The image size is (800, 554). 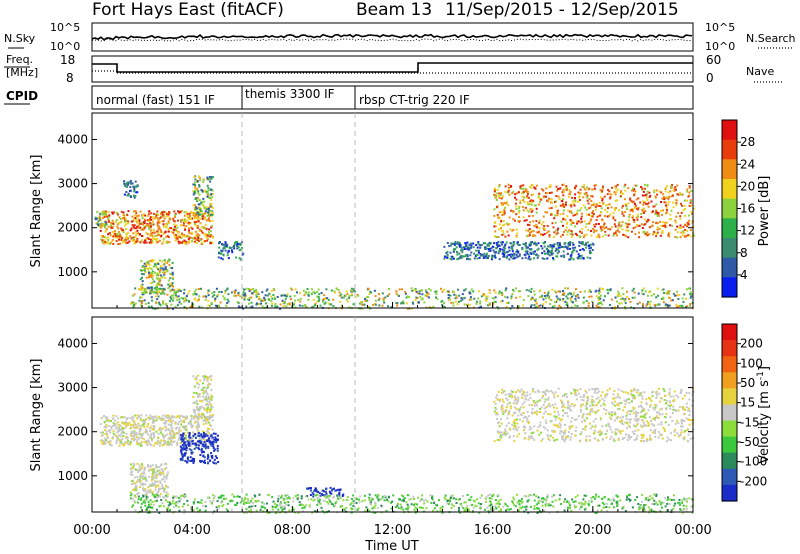 I want to click on date-range: 11/Sep/2015 - 12/Sep/2015, so click(x=562, y=10).